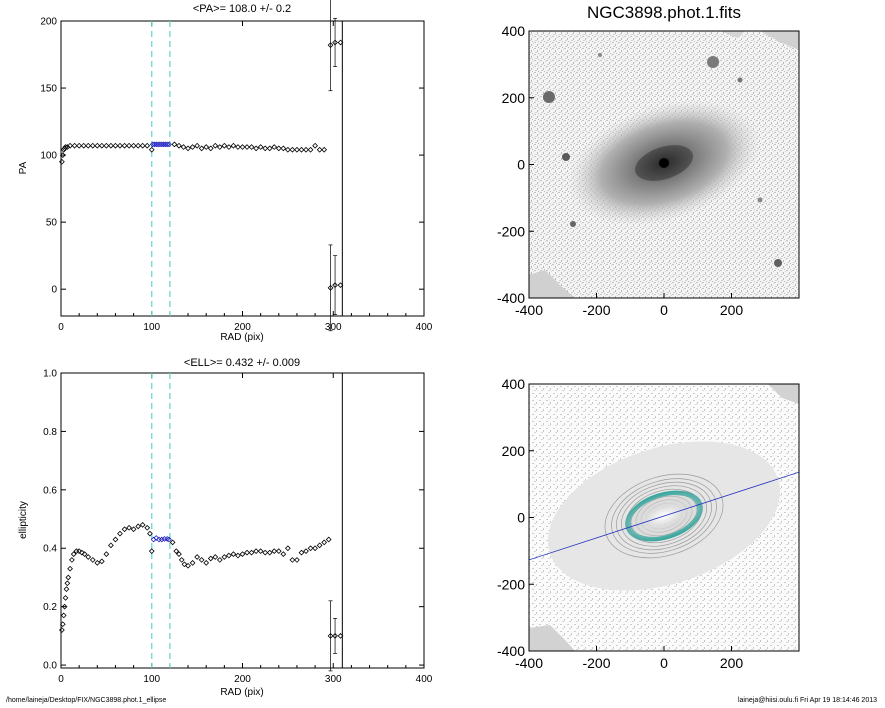  What do you see at coordinates (511, 651) in the screenshot?
I see `img-bot-ytick-label: -400` at bounding box center [511, 651].